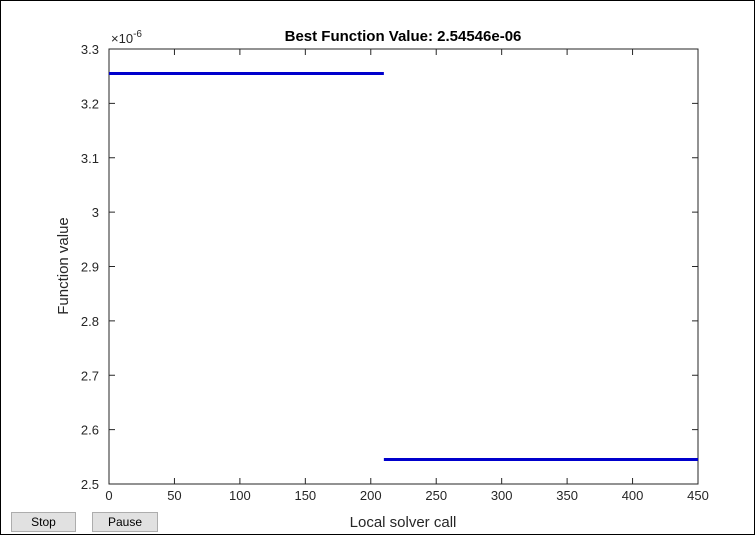  Describe the element at coordinates (63, 266) in the screenshot. I see `y-axis-label: Function value` at that location.